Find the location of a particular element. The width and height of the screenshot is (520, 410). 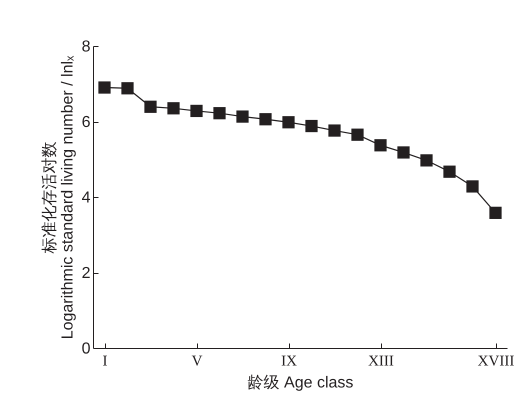

x-tick-label: I is located at coordinates (105, 362).